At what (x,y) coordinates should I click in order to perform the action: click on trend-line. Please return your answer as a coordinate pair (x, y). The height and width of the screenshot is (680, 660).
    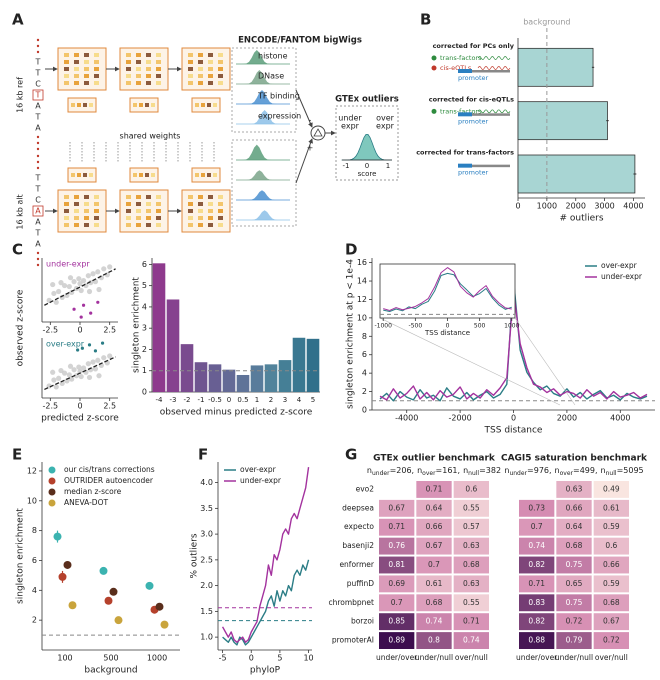
    Looking at the image, I should click on (80, 373).